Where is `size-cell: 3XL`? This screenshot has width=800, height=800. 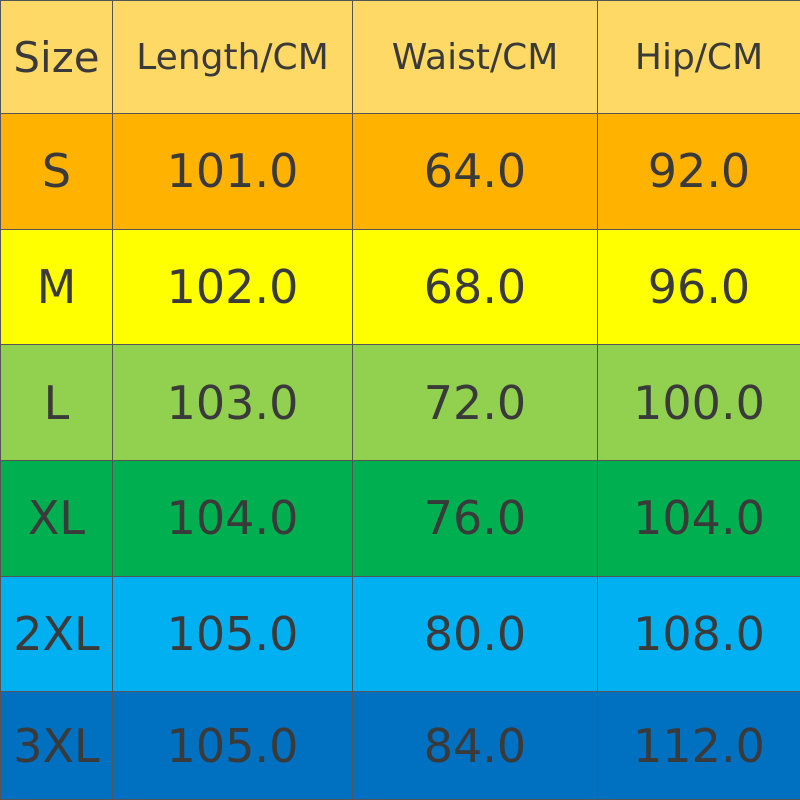 size-cell: 3XL is located at coordinates (56, 745).